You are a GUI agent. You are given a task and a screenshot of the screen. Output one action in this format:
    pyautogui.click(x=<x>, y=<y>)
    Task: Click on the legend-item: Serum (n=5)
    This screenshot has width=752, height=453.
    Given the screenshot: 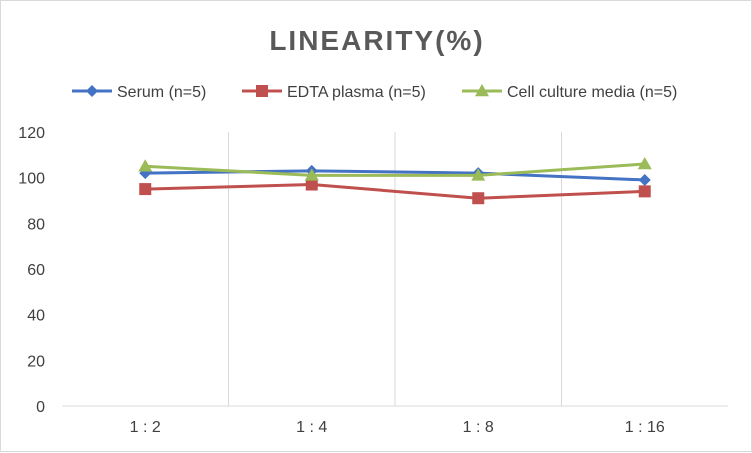 What is the action you would take?
    pyautogui.click(x=139, y=92)
    